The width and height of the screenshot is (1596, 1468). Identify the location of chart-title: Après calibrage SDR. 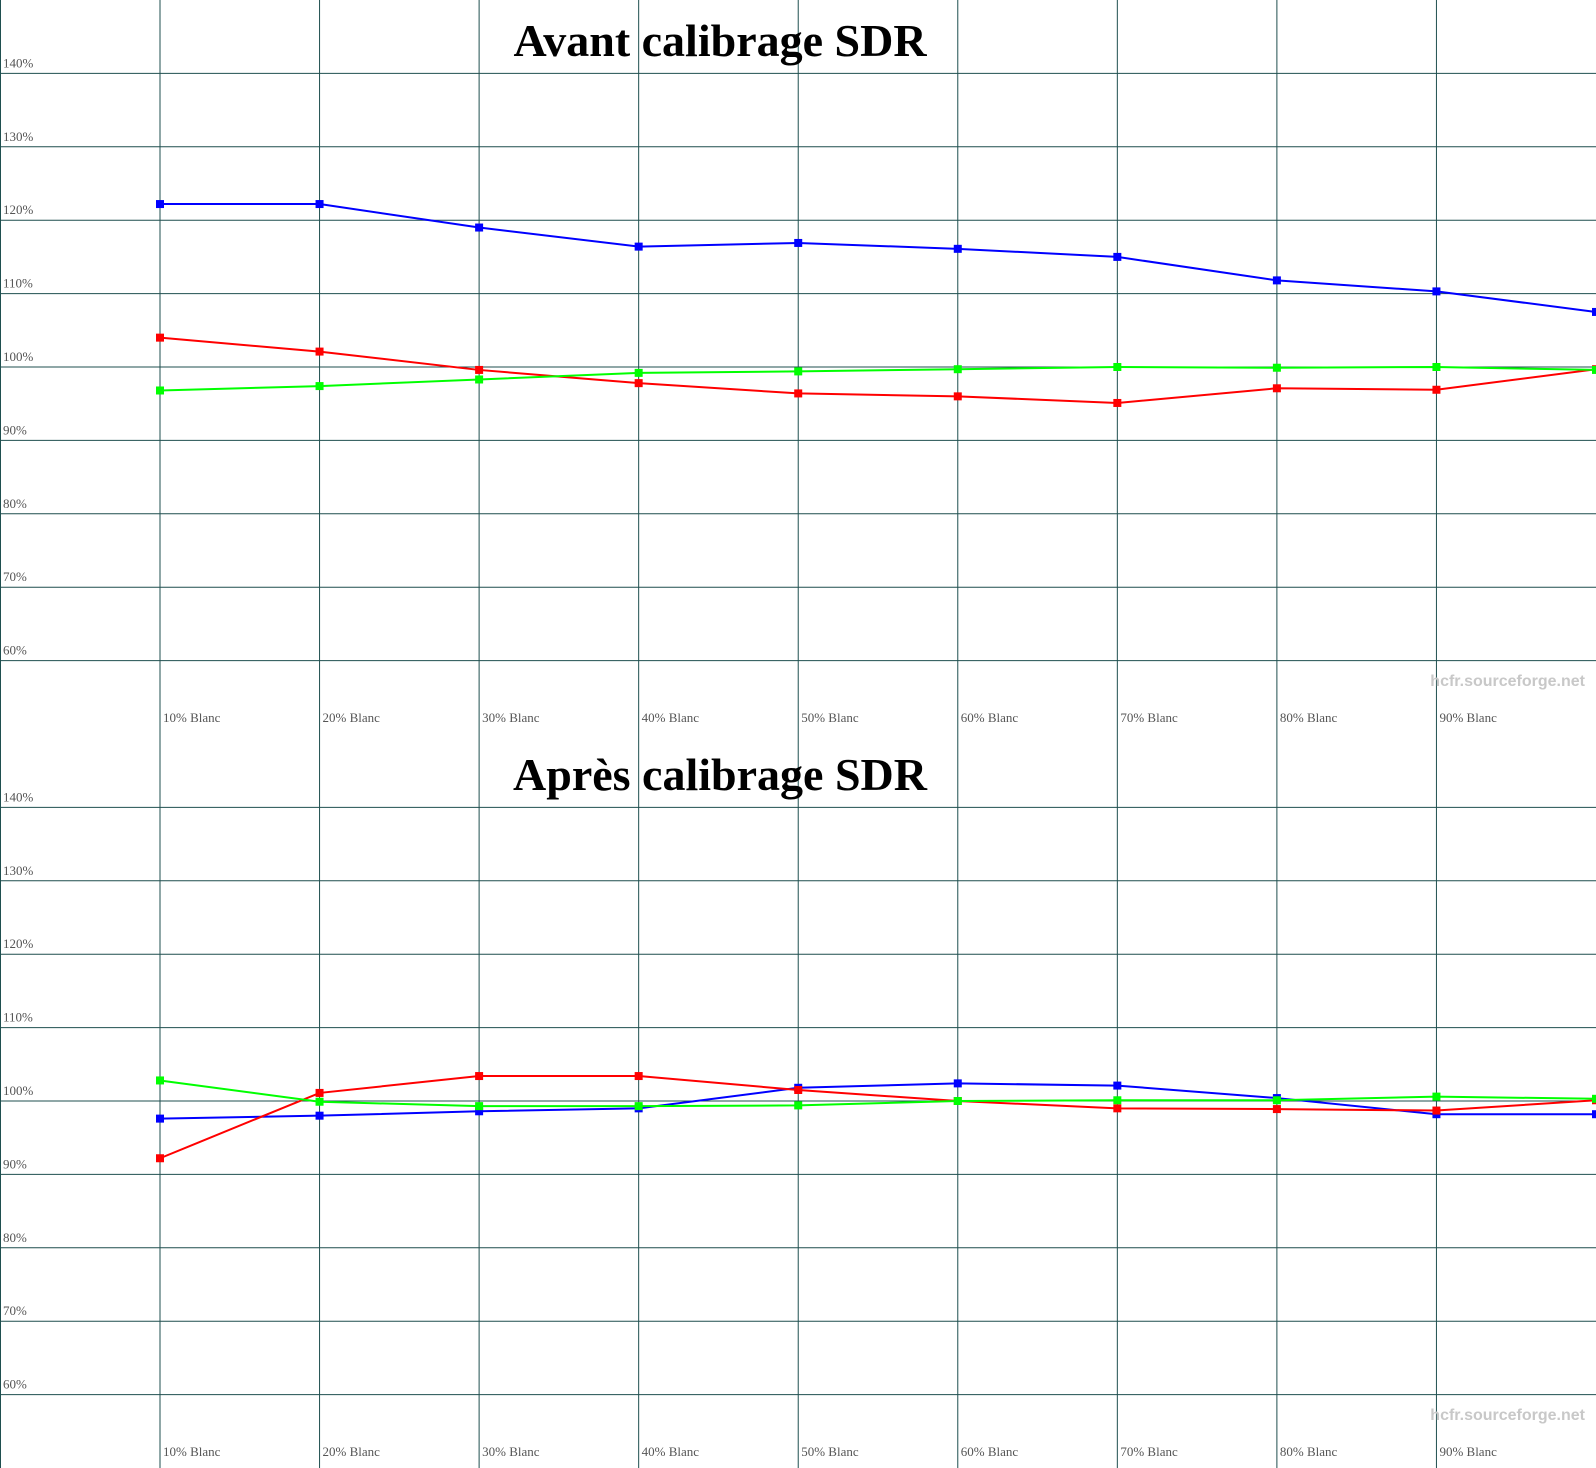
(720, 774).